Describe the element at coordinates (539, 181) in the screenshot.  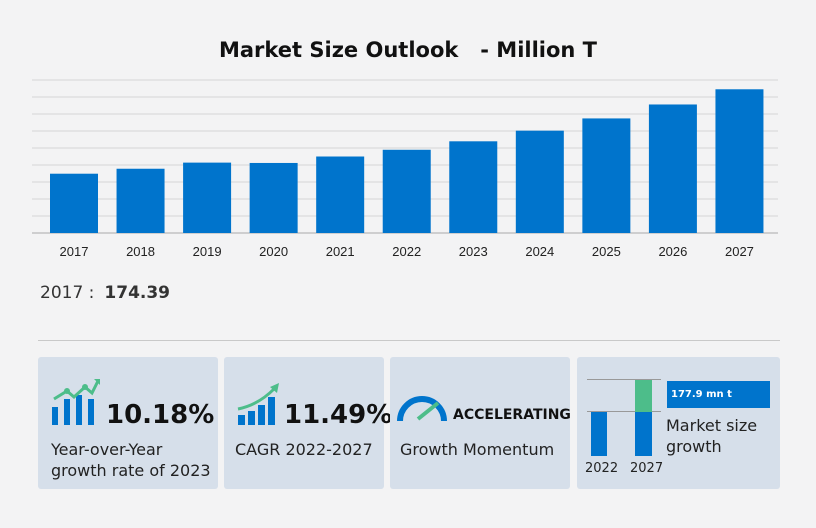
I see `bar-2024` at that location.